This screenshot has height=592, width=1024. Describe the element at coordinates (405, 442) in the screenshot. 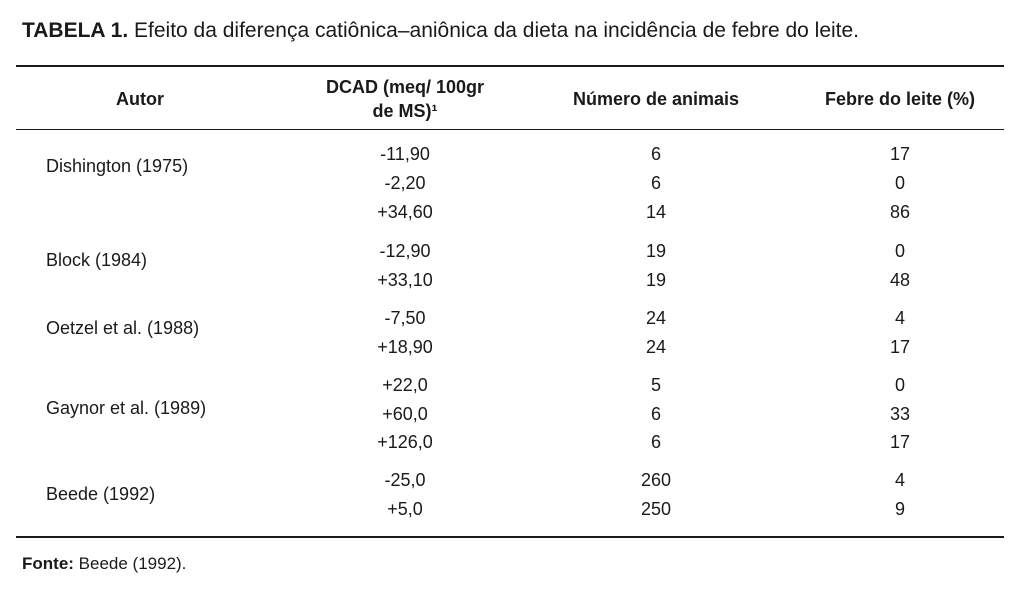

I see `dcad-cell: +126,0` at that location.